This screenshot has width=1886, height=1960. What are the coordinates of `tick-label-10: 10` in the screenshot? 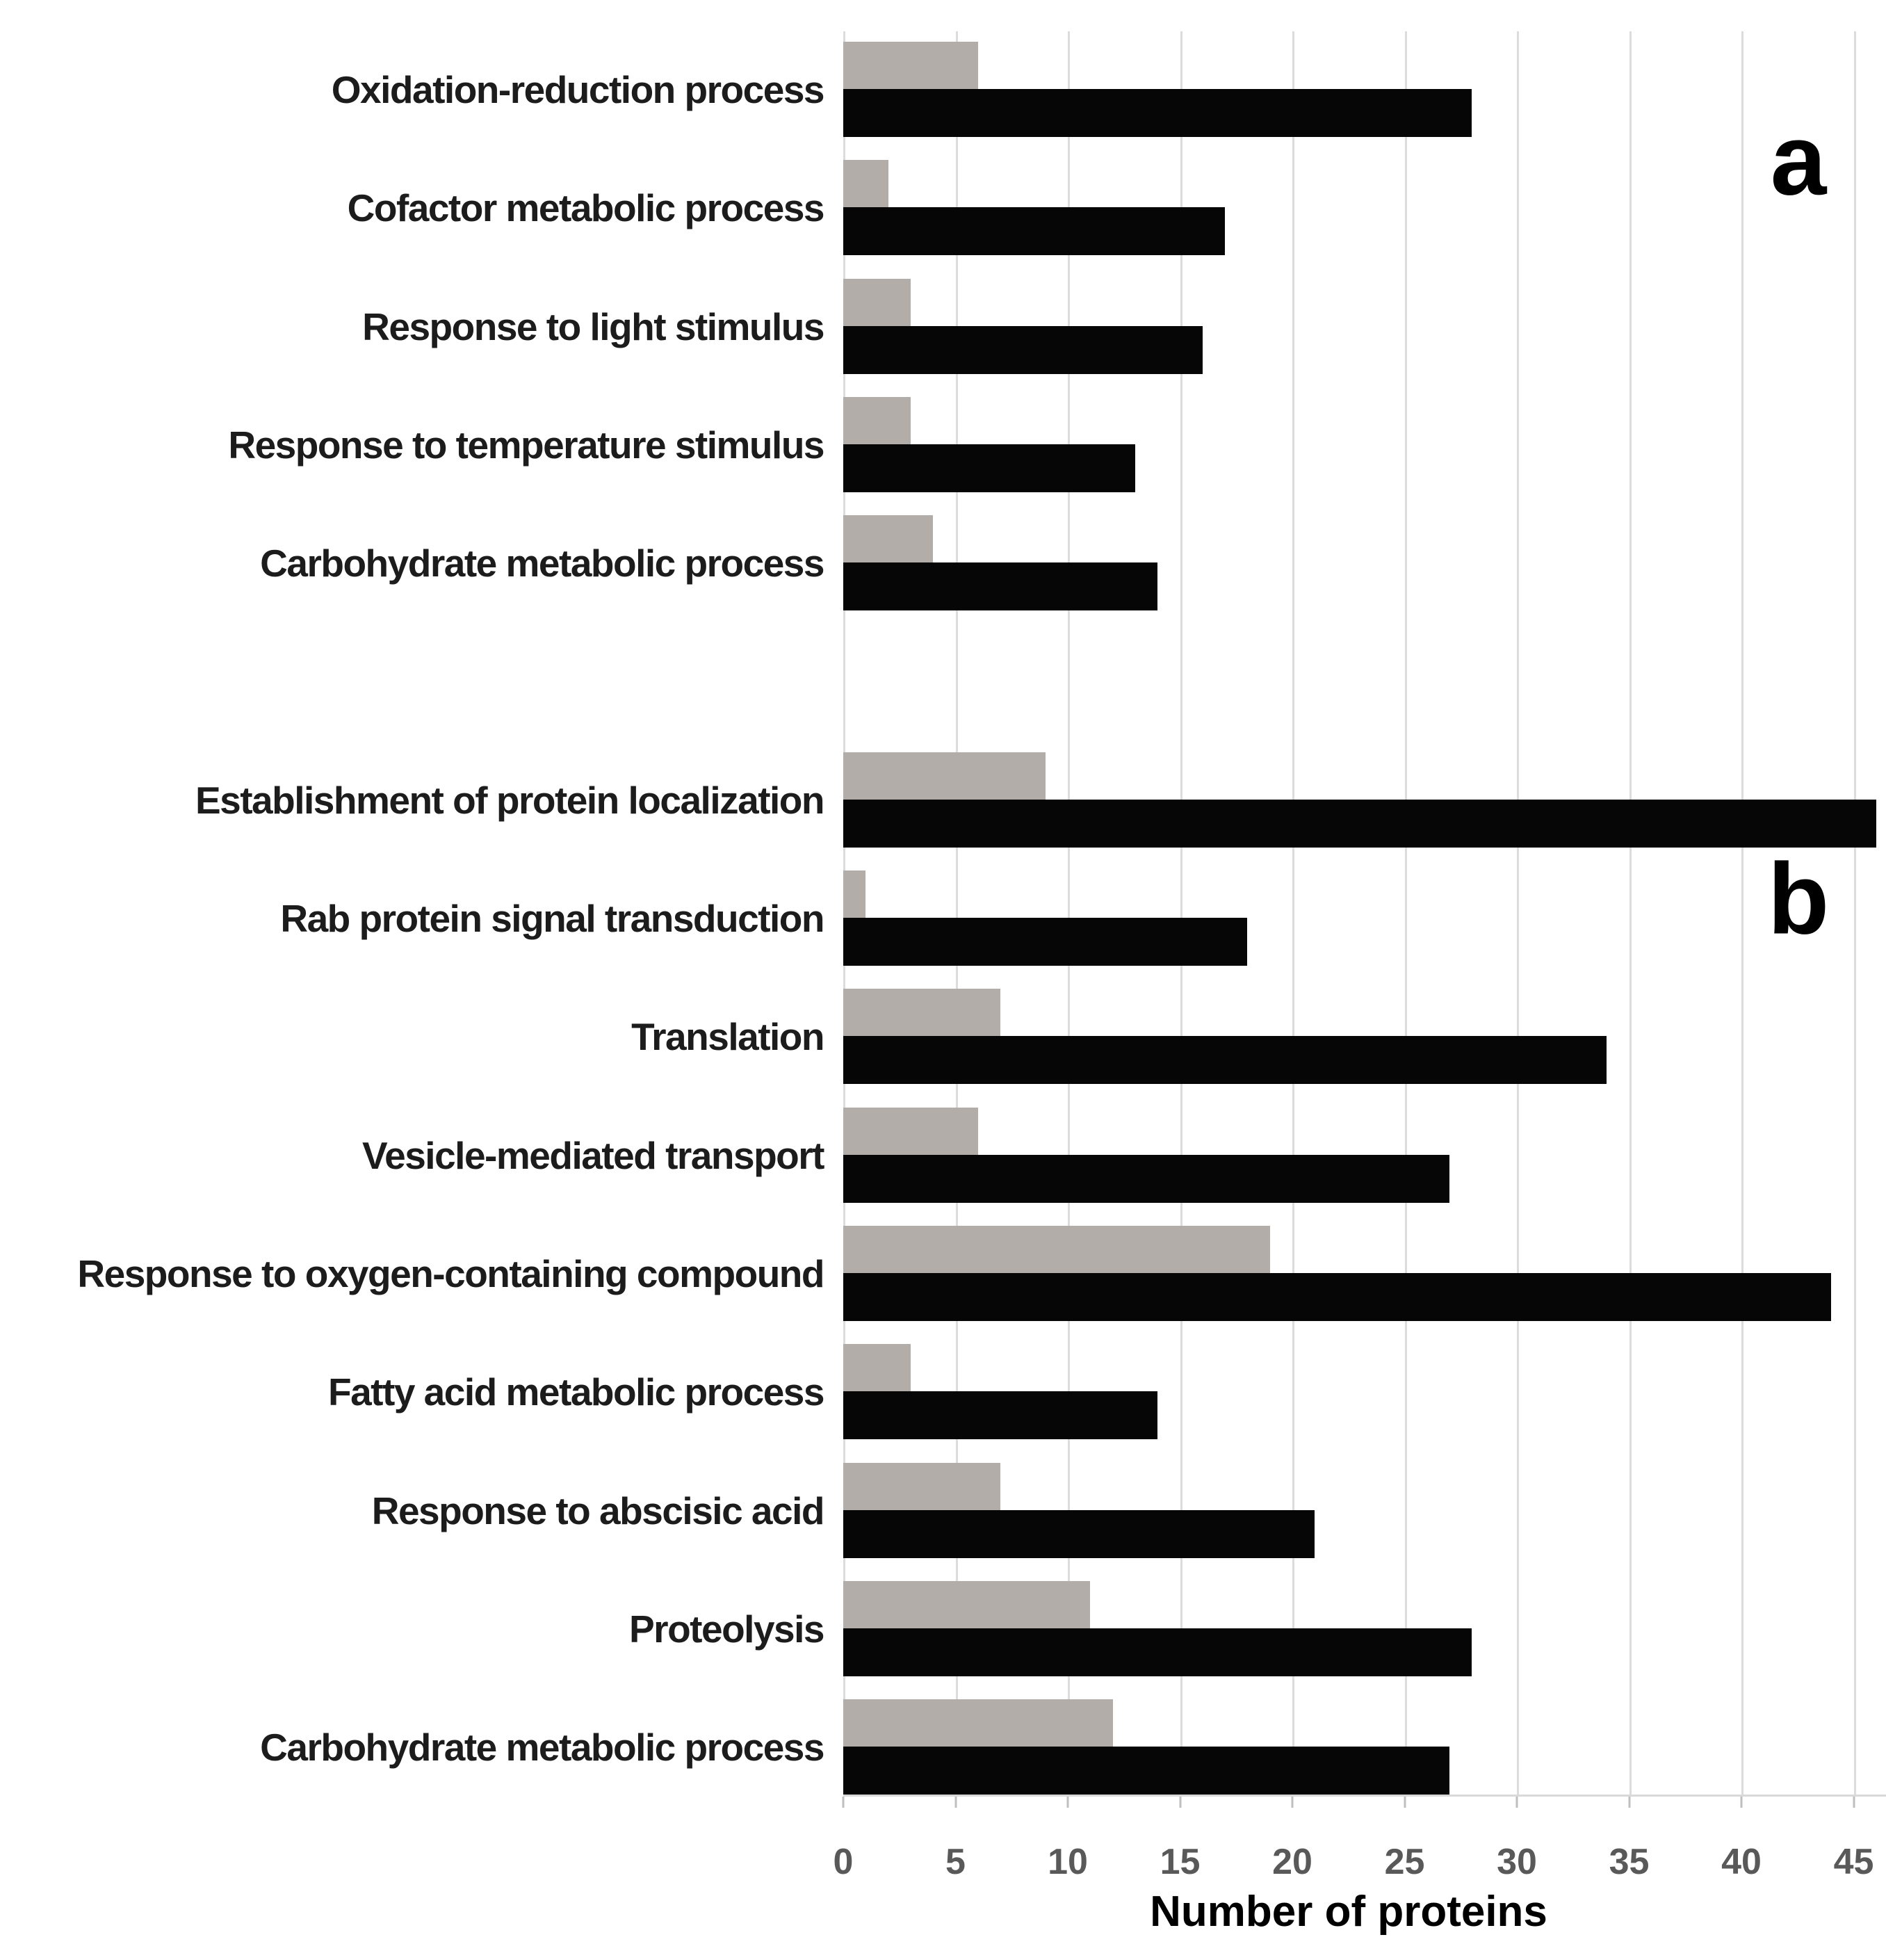 It's located at (1068, 1862).